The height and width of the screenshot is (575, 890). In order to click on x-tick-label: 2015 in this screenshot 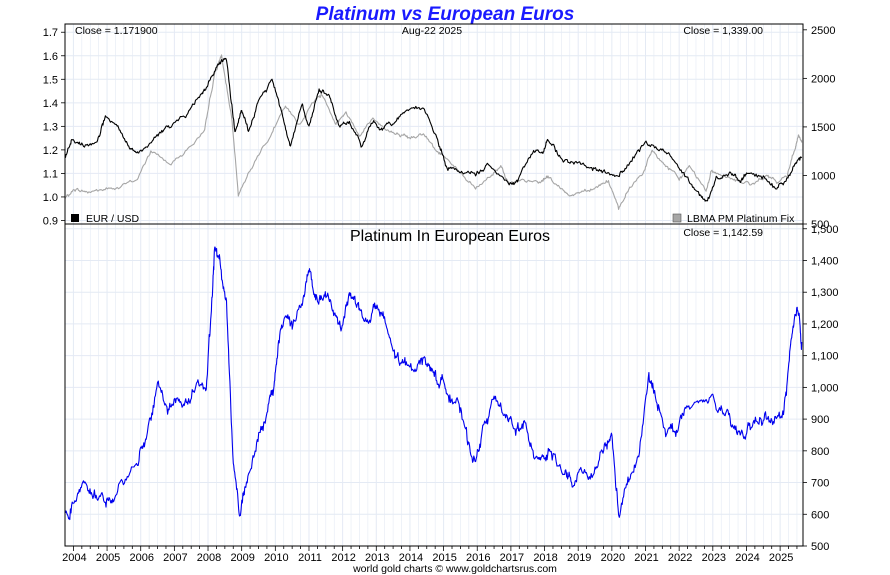, I will do `click(444, 558)`.